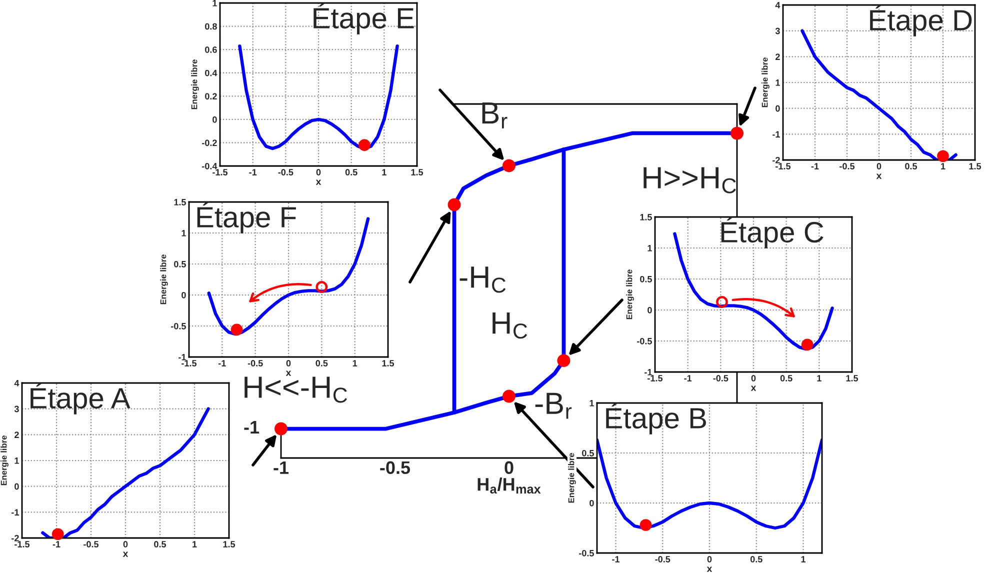 The image size is (987, 574). What do you see at coordinates (509, 486) in the screenshot?
I see `x-axis-title: H$_{a}$/H$_{max}$` at bounding box center [509, 486].